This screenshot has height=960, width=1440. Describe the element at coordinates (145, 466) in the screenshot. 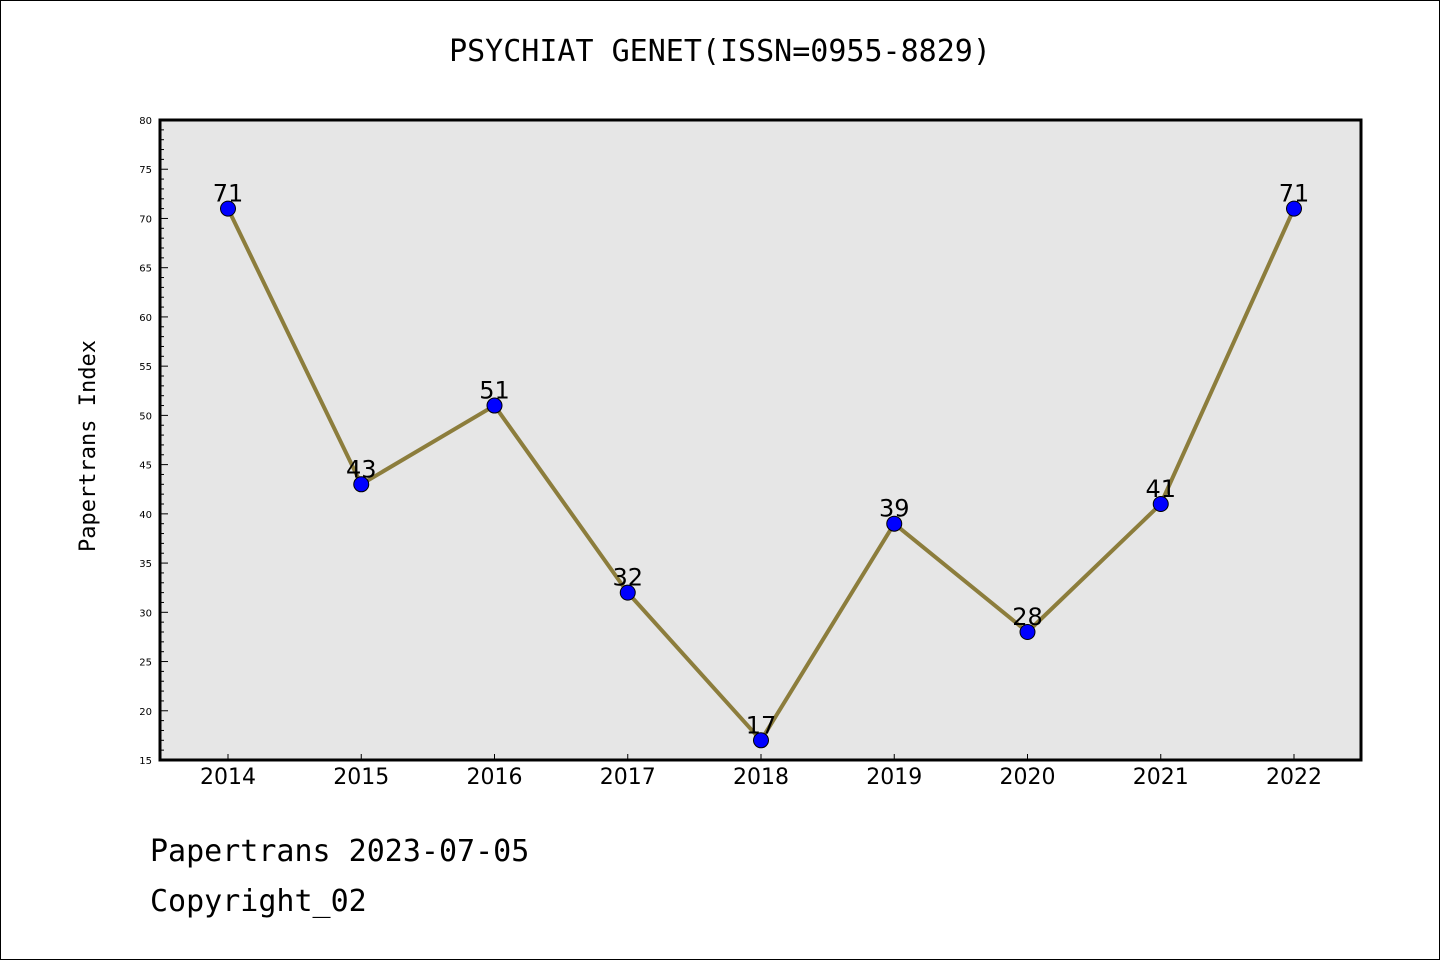

I see `y-tick-label: 45` at that location.